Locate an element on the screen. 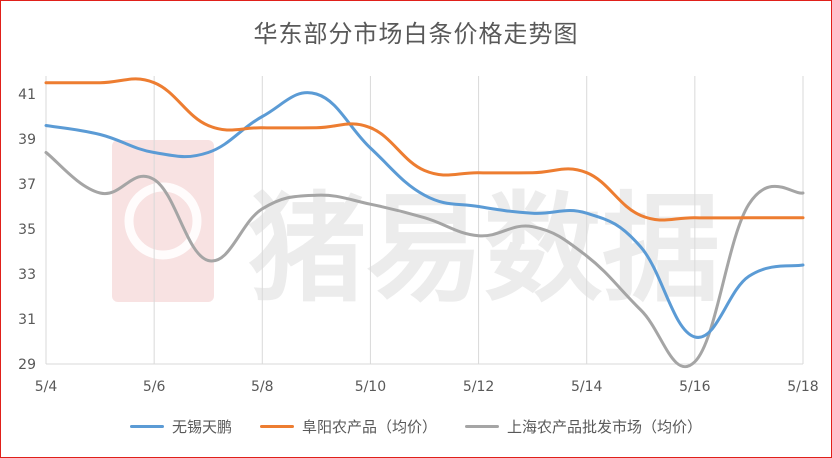 Image resolution: width=832 pixels, height=458 pixels. legend: 无锡天鹏 阜阳农产品（均价） 上海农产品批发市场（均价） is located at coordinates (416, 426).